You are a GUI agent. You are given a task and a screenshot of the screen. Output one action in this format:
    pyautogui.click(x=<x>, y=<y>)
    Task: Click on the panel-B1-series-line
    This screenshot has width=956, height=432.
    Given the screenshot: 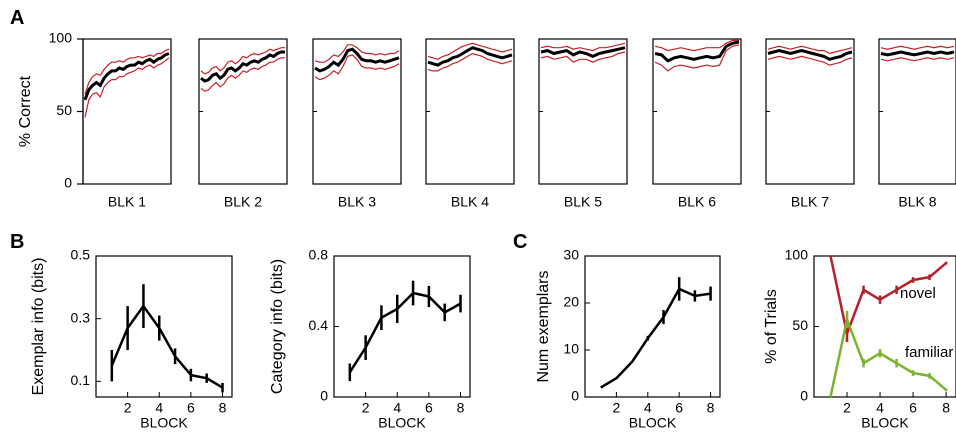 What is the action you would take?
    pyautogui.click(x=167, y=346)
    